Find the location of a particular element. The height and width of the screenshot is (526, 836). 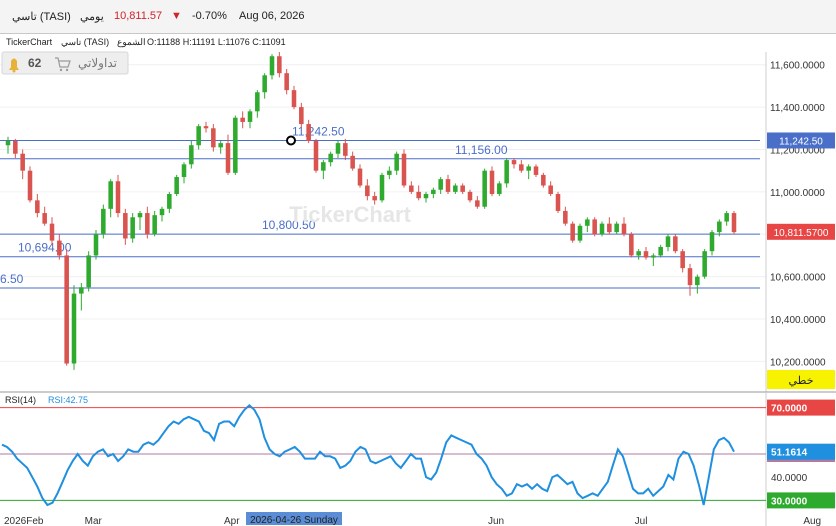

alerts-badge: 62 تداولاتي is located at coordinates (65, 63).